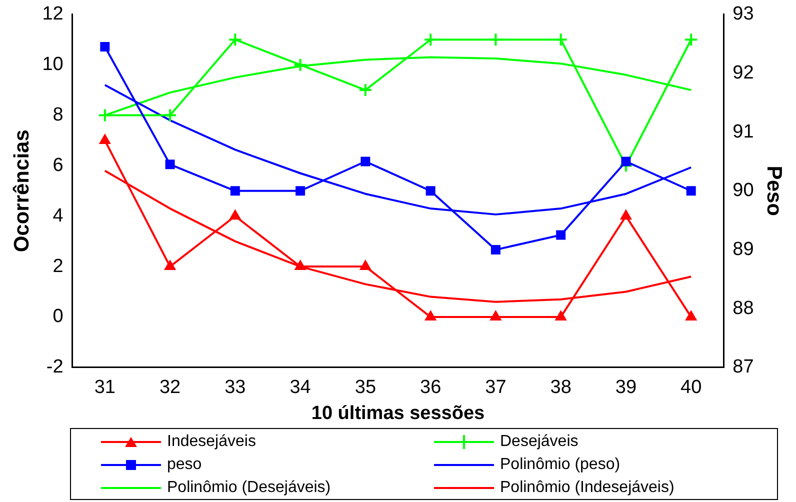  I want to click on y-tick-label: 2, so click(58, 266).